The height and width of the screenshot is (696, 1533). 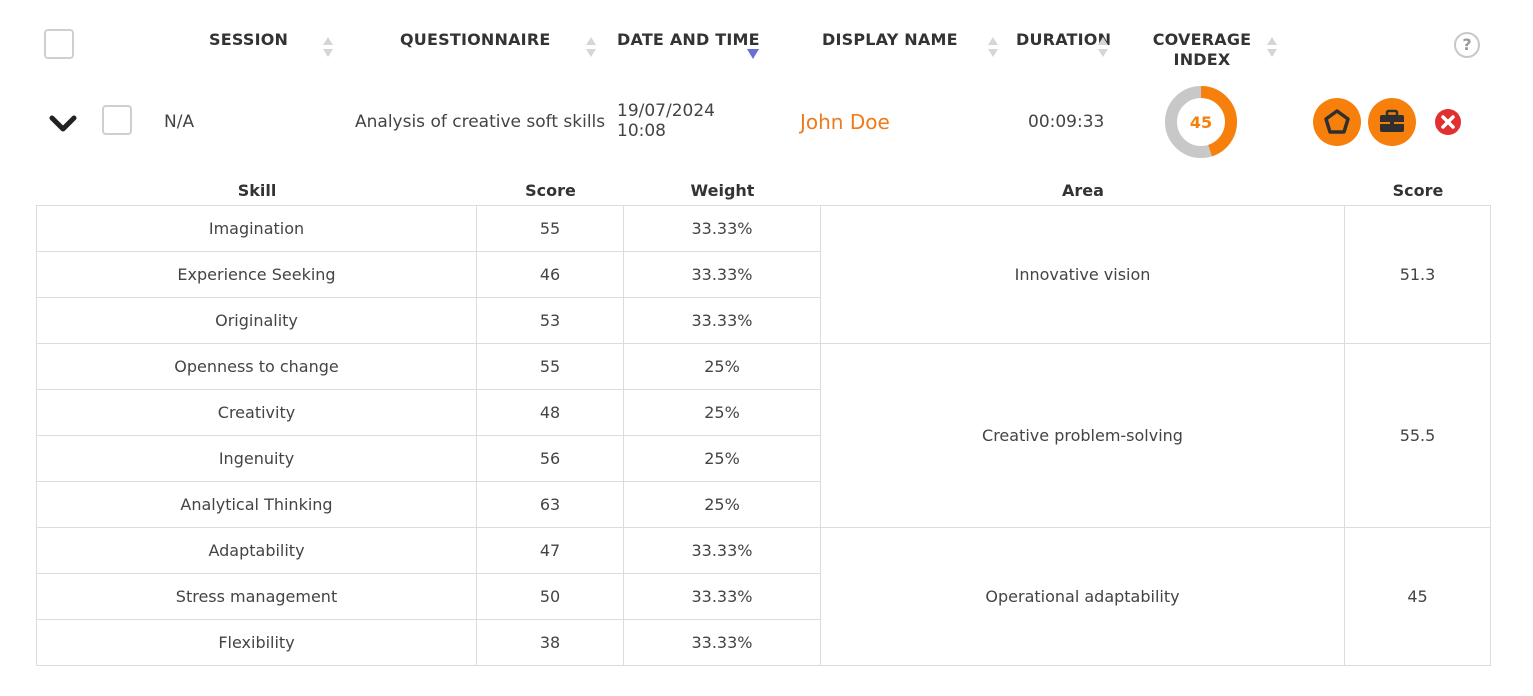 What do you see at coordinates (256, 366) in the screenshot?
I see `skill-name: Openness to change` at bounding box center [256, 366].